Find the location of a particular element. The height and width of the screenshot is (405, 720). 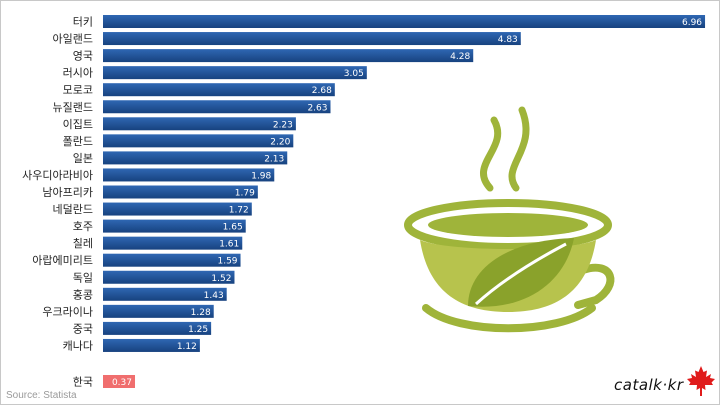

bar-highlight is located at coordinates (119, 381).